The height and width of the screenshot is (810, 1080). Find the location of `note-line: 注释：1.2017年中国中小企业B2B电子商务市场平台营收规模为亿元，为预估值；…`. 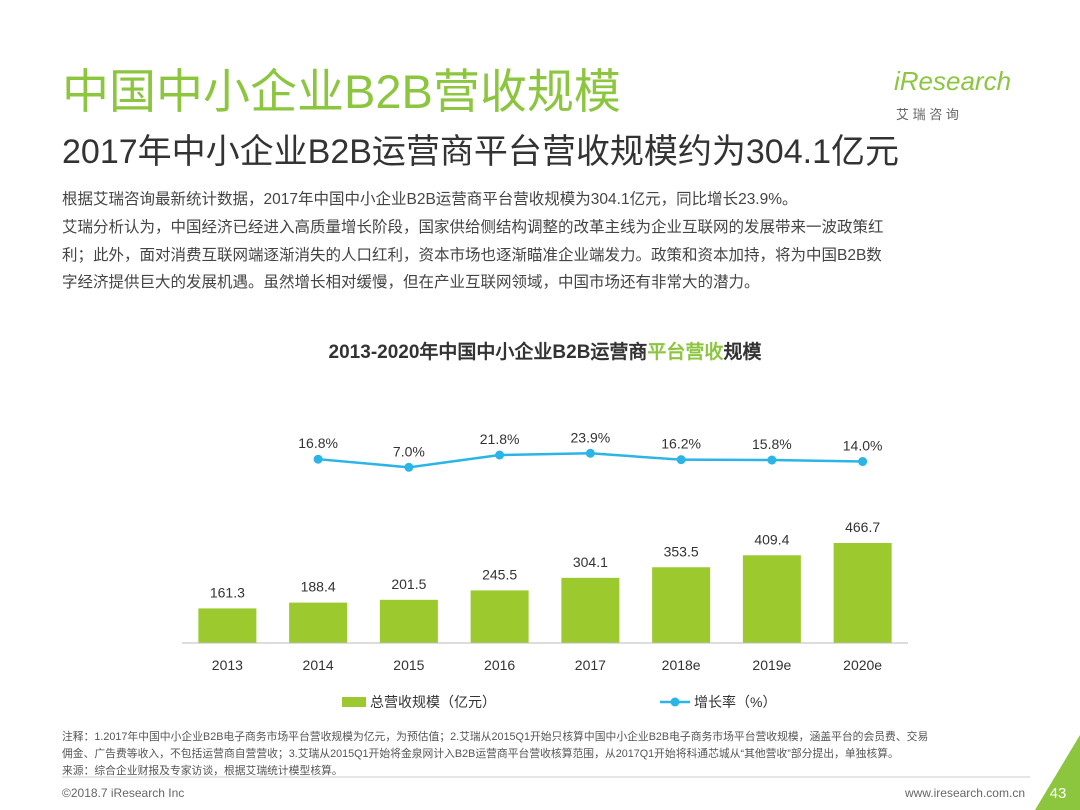

note-line: 注释：1.2017年中国中小企业B2B电子商务市场平台营收规模为亿元，为预估值；… is located at coordinates (495, 736).